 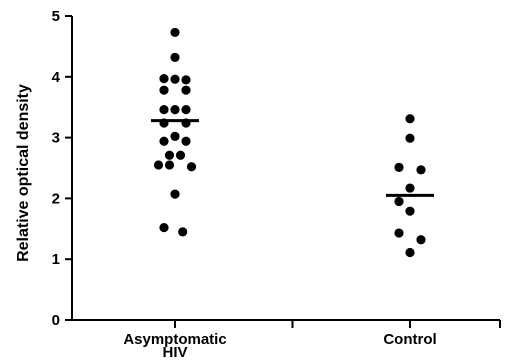 I want to click on y-tick-label: 4, so click(x=56, y=77).